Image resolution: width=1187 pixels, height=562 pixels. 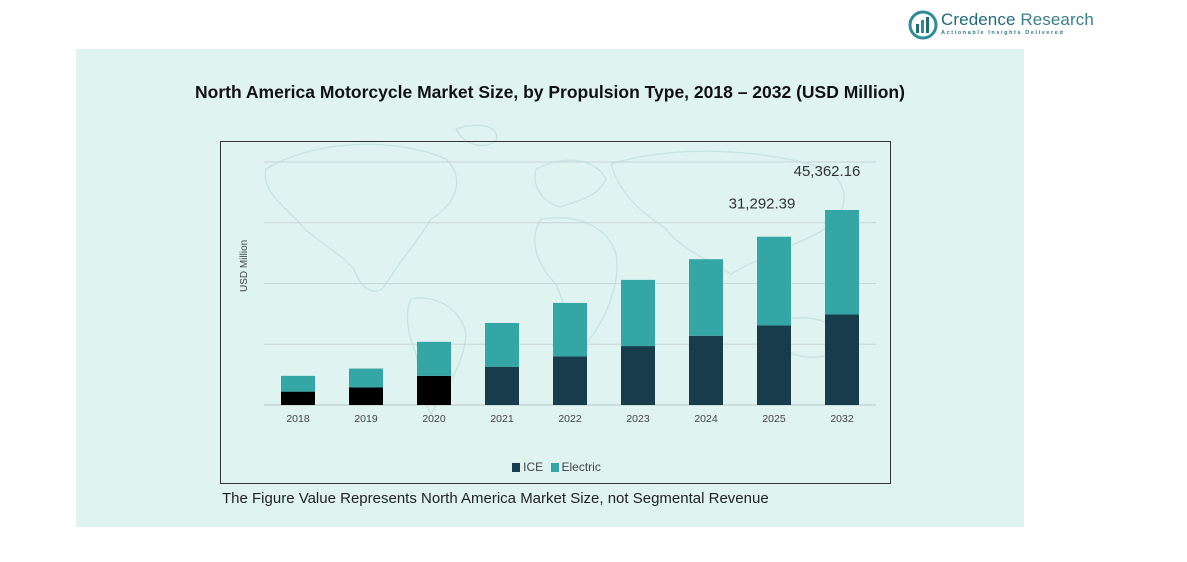 I want to click on data-label: 45,362.16, so click(x=827, y=171).